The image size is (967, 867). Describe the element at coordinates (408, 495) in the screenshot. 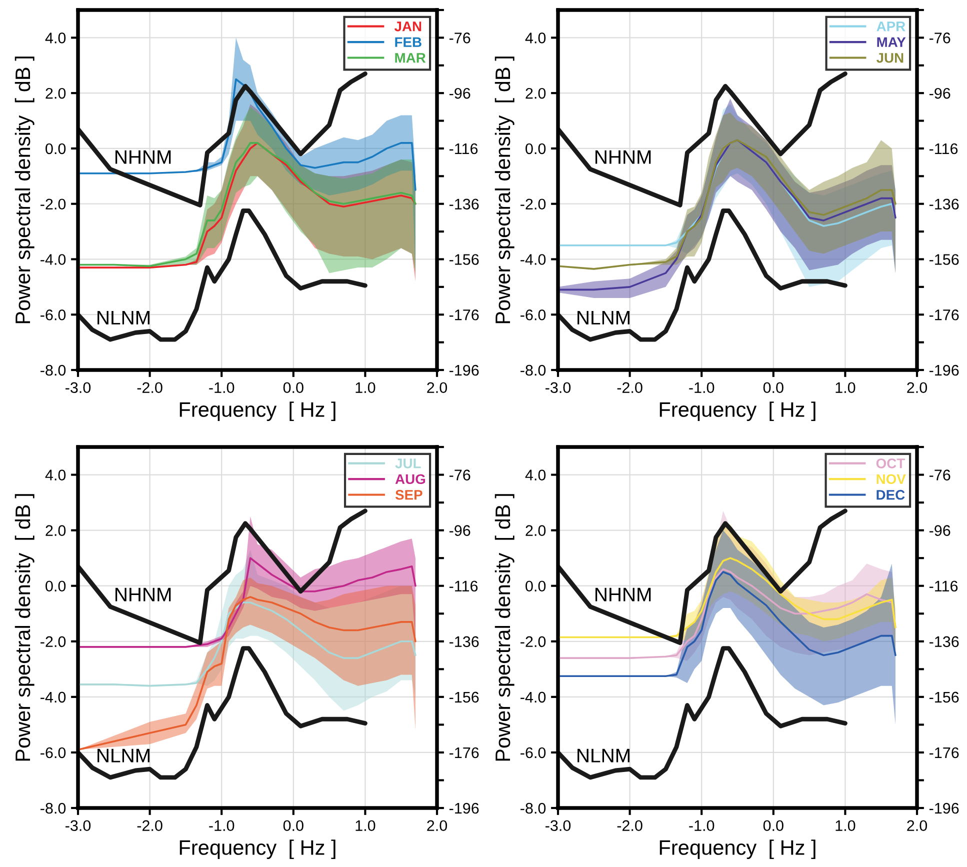

I see `legend-label: SEP` at that location.